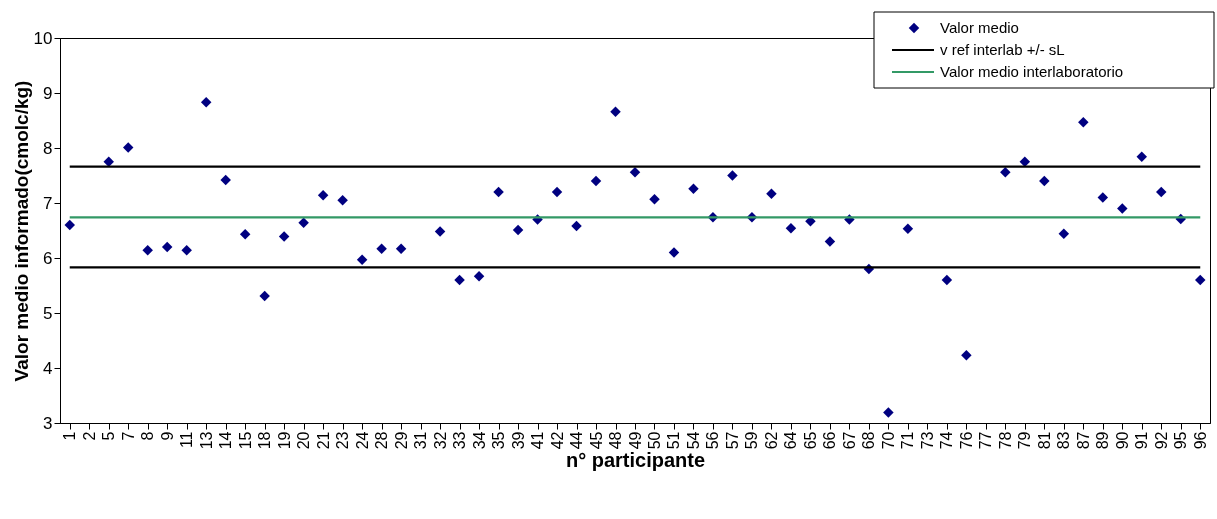  What do you see at coordinates (791, 440) in the screenshot?
I see `x-tick-label: 64` at bounding box center [791, 440].